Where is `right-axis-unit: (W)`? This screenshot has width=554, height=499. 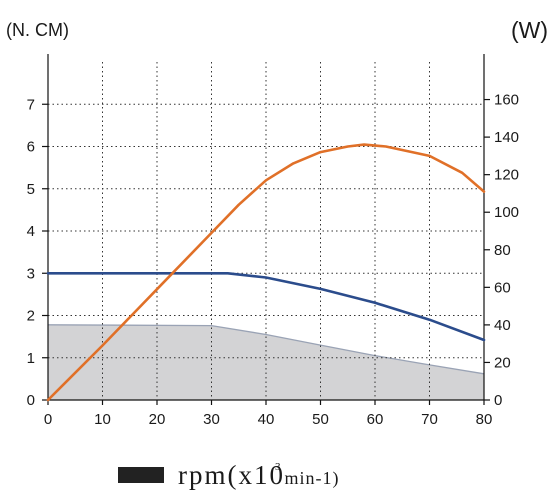 right-axis-unit: (W) is located at coordinates (529, 30).